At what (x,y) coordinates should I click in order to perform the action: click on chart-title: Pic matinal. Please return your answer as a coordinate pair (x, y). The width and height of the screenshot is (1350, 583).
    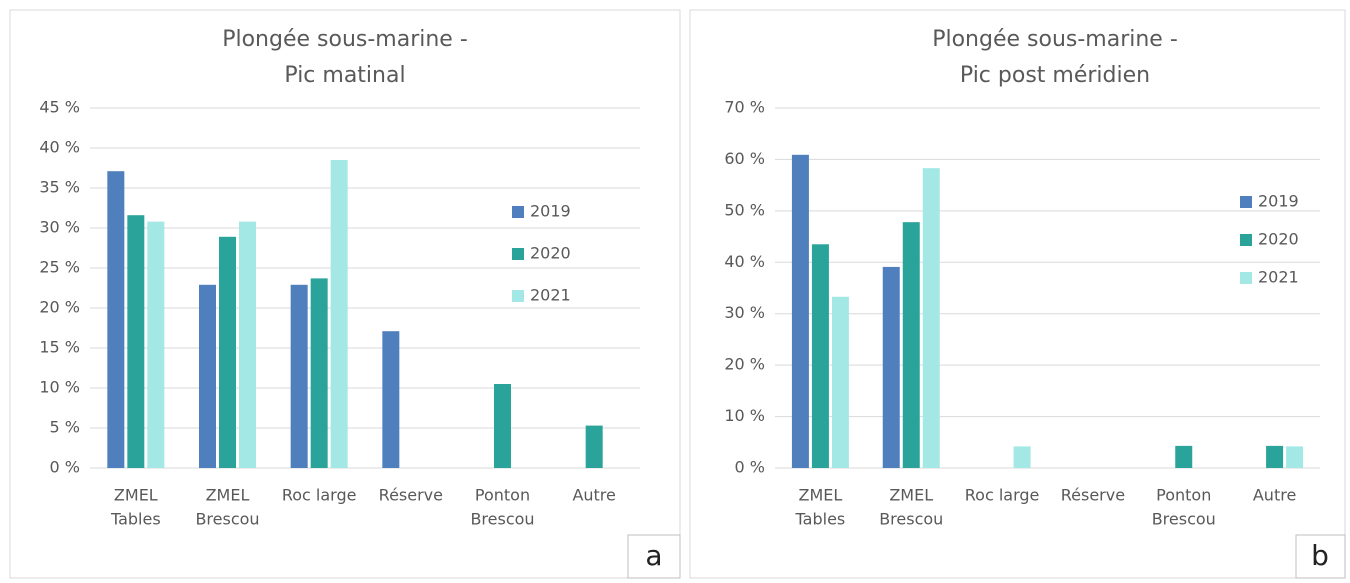
    Looking at the image, I should click on (344, 75).